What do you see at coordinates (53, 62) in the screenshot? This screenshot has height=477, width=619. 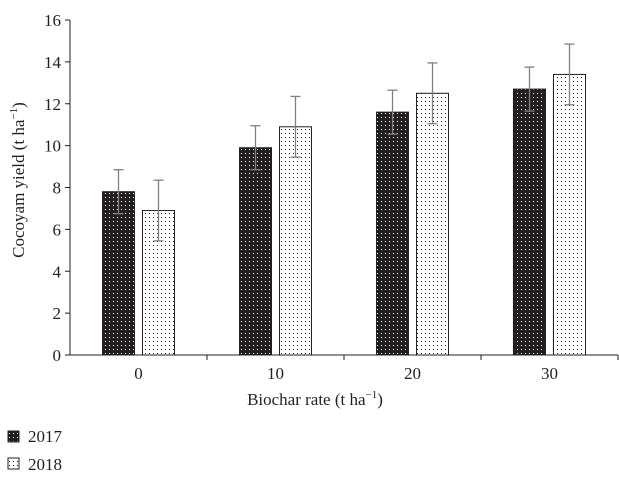 I see `y-tick-label: 14` at bounding box center [53, 62].